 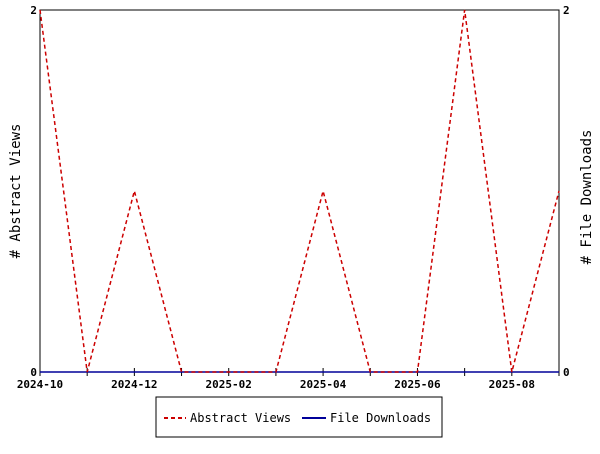 I want to click on x-tick-label: 2024-10, so click(x=40, y=384).